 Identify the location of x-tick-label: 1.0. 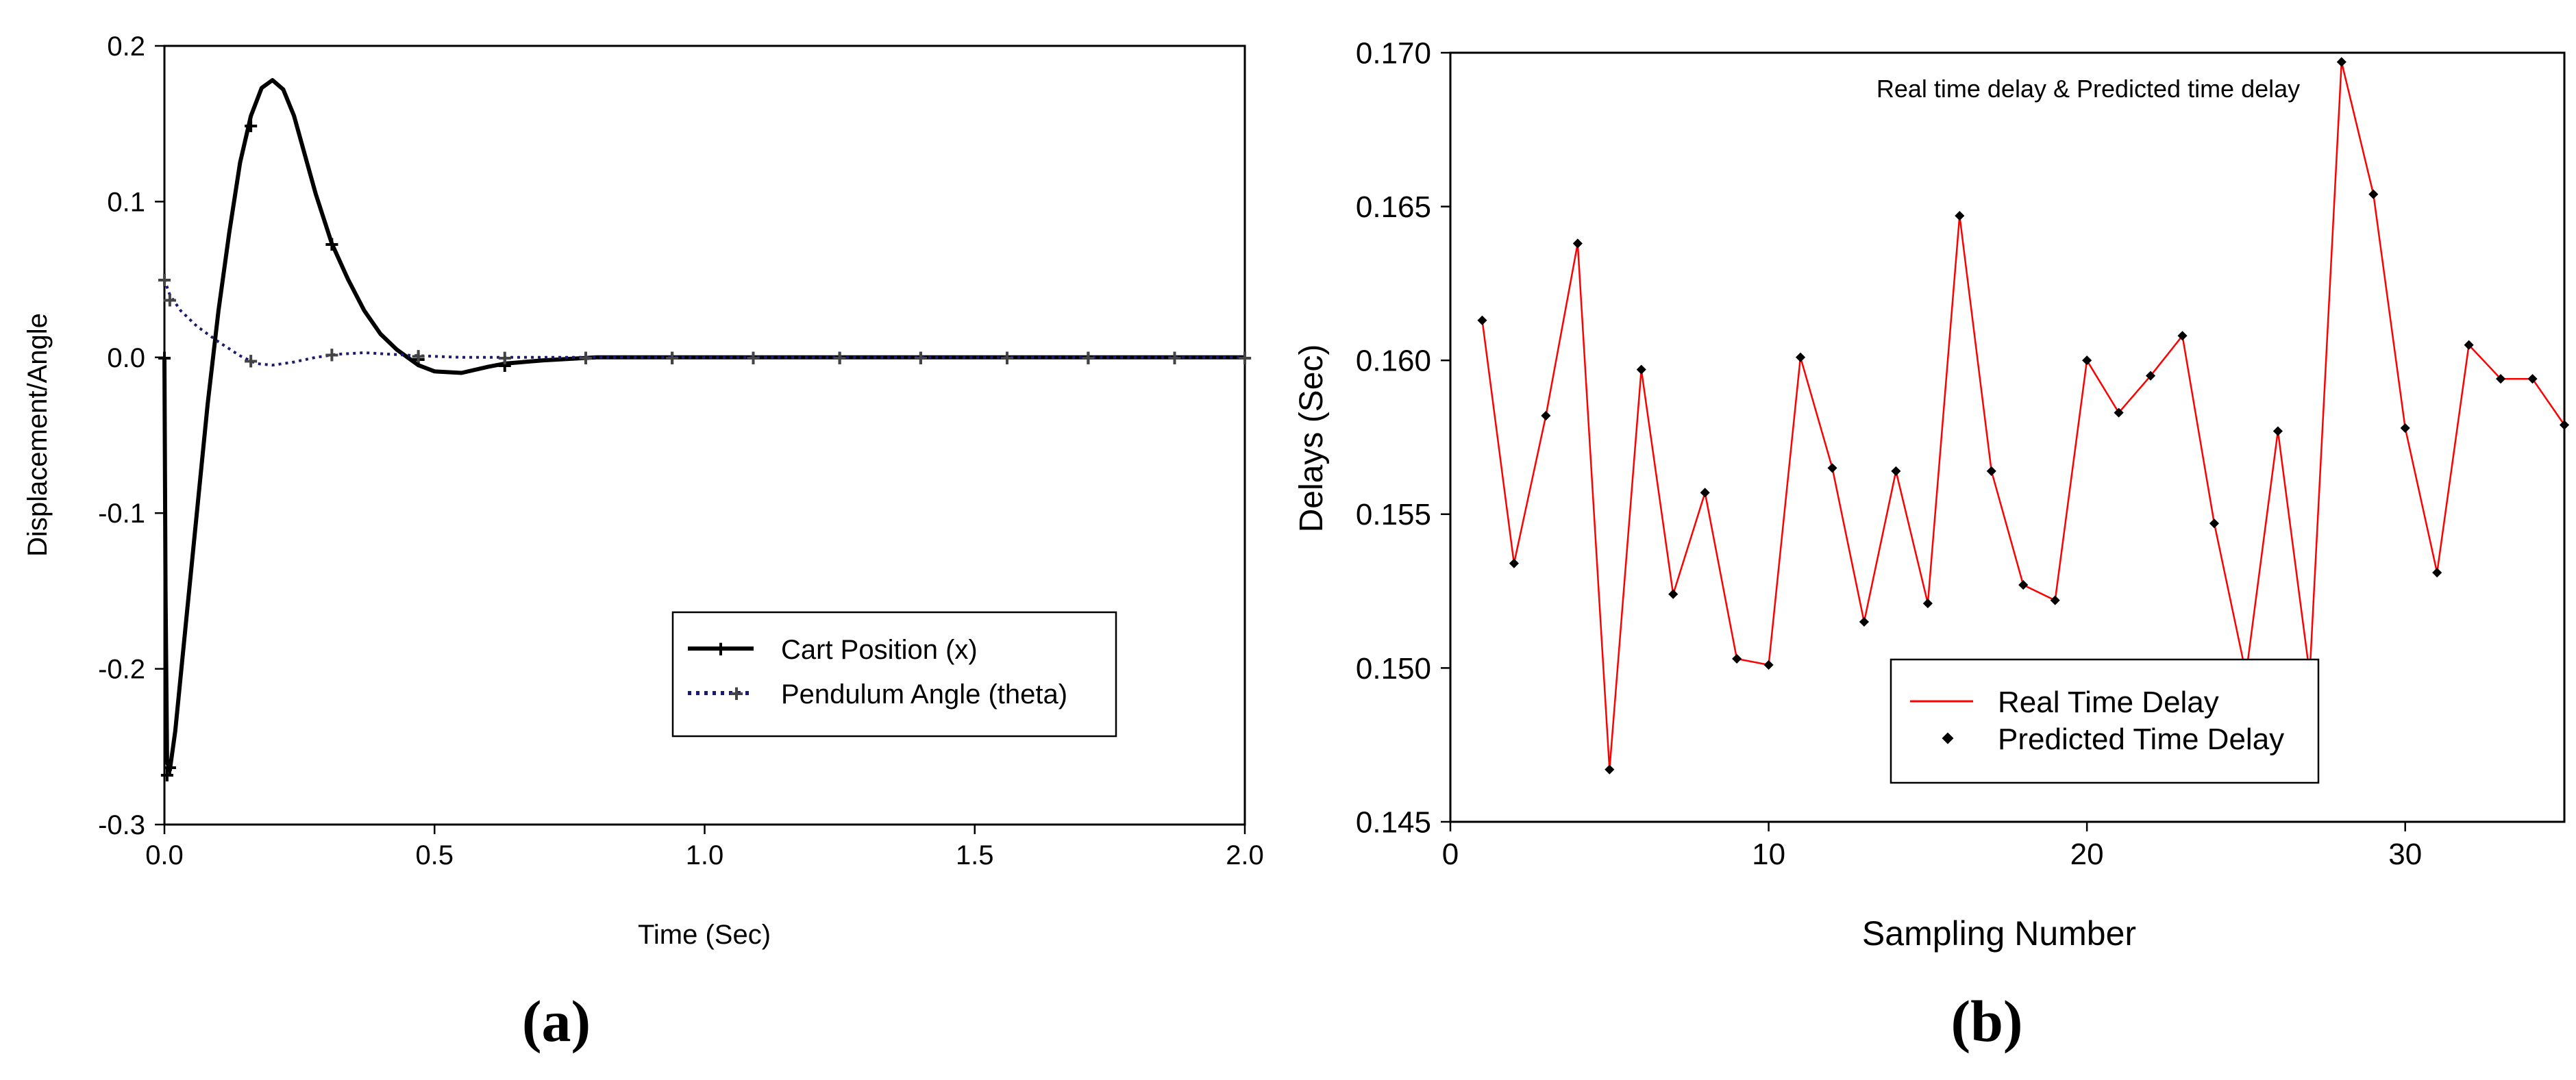
(705, 855).